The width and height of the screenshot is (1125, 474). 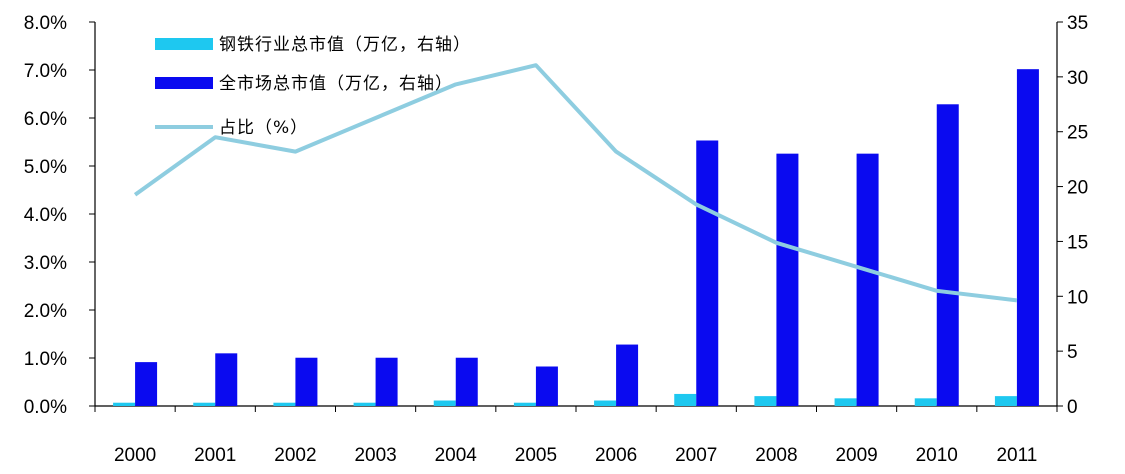 What do you see at coordinates (295, 455) in the screenshot?
I see `x-tick-label: 2002` at bounding box center [295, 455].